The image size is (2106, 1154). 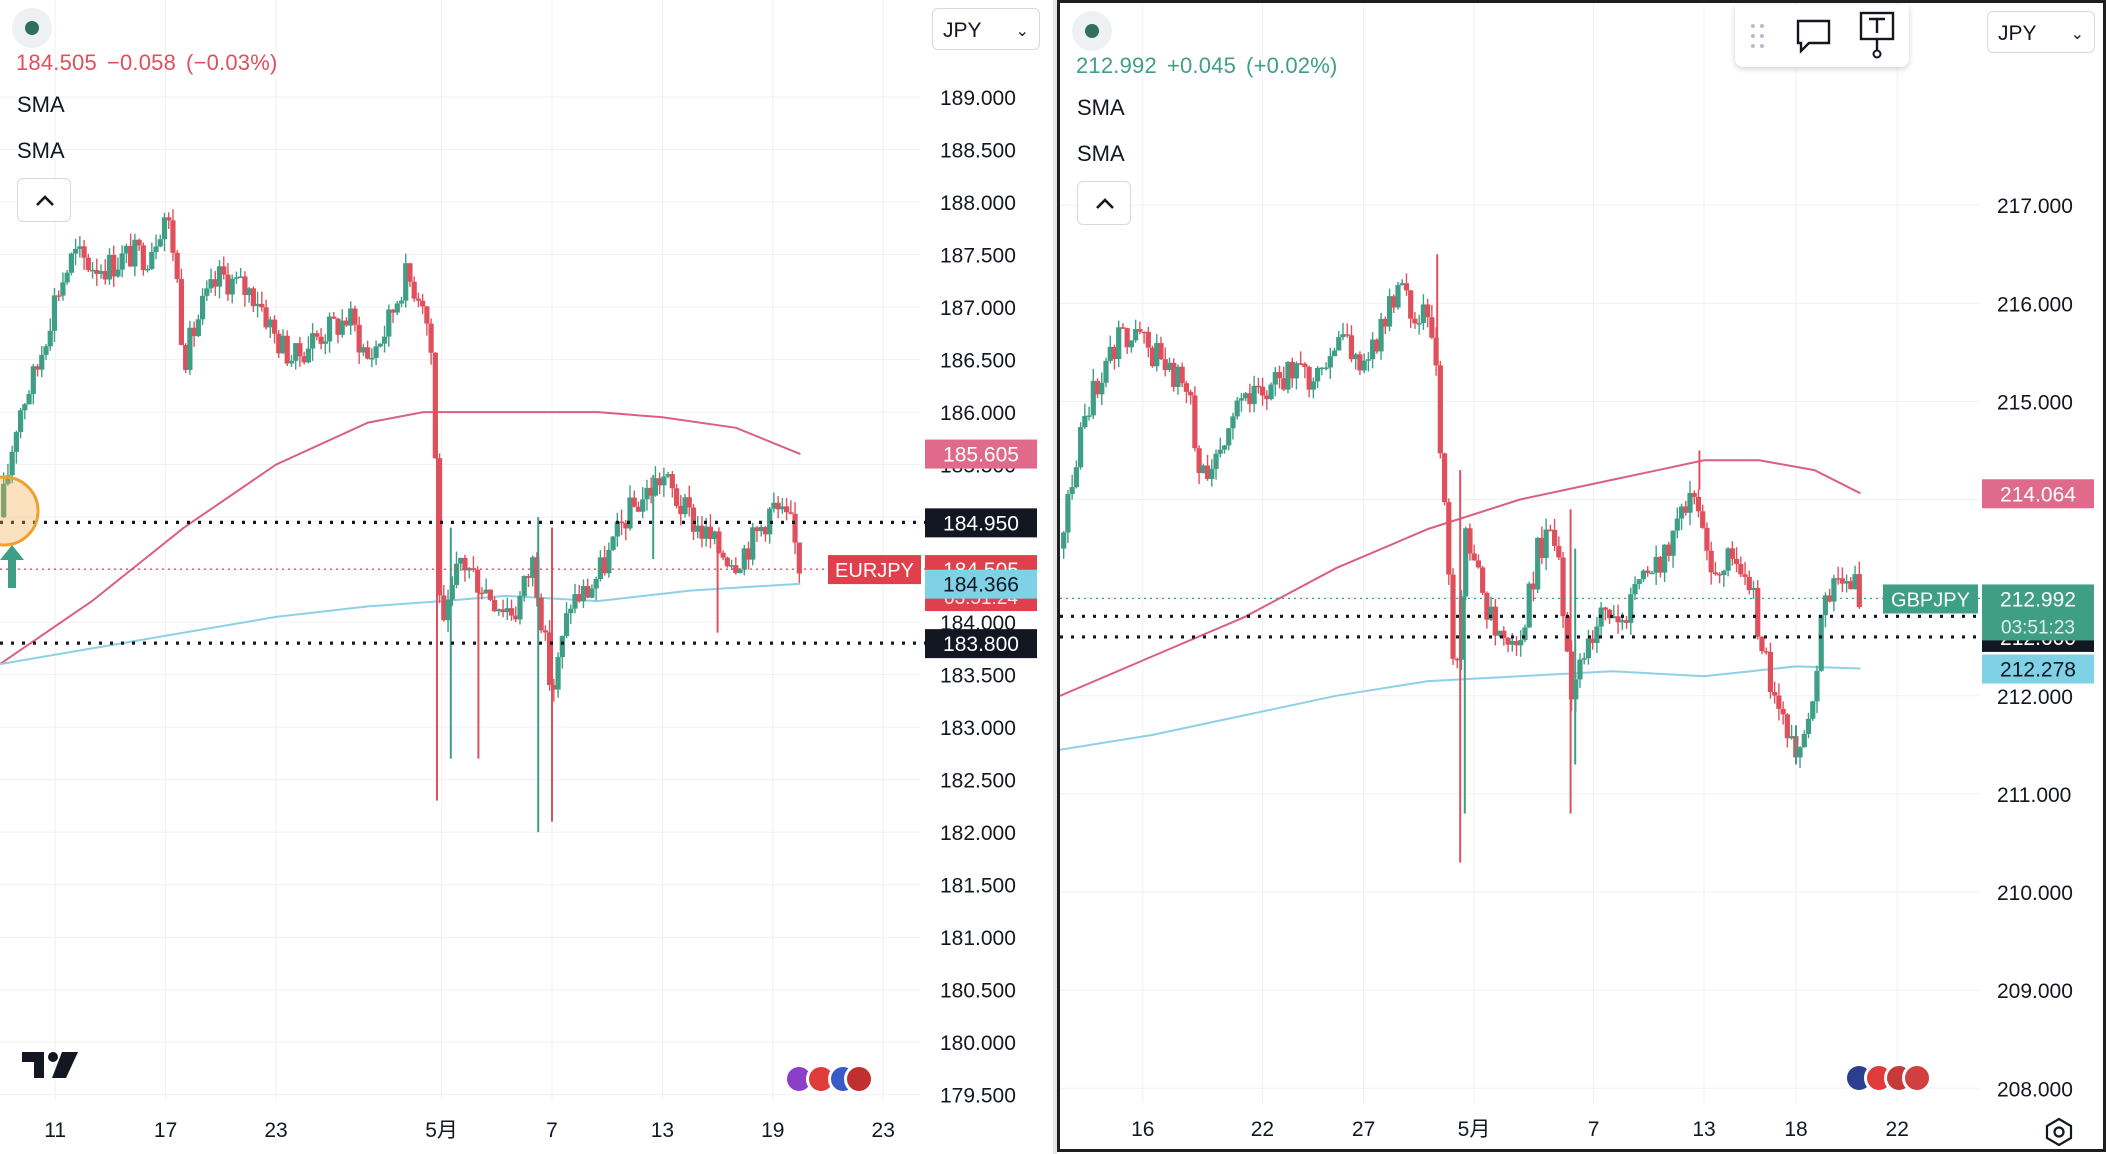 What do you see at coordinates (1758, 36) in the screenshot?
I see `drag-handle-icon` at bounding box center [1758, 36].